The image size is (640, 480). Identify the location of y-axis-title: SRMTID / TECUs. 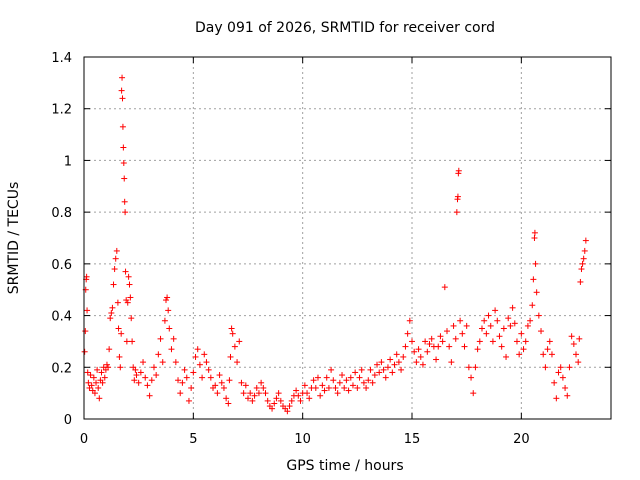
(14, 238).